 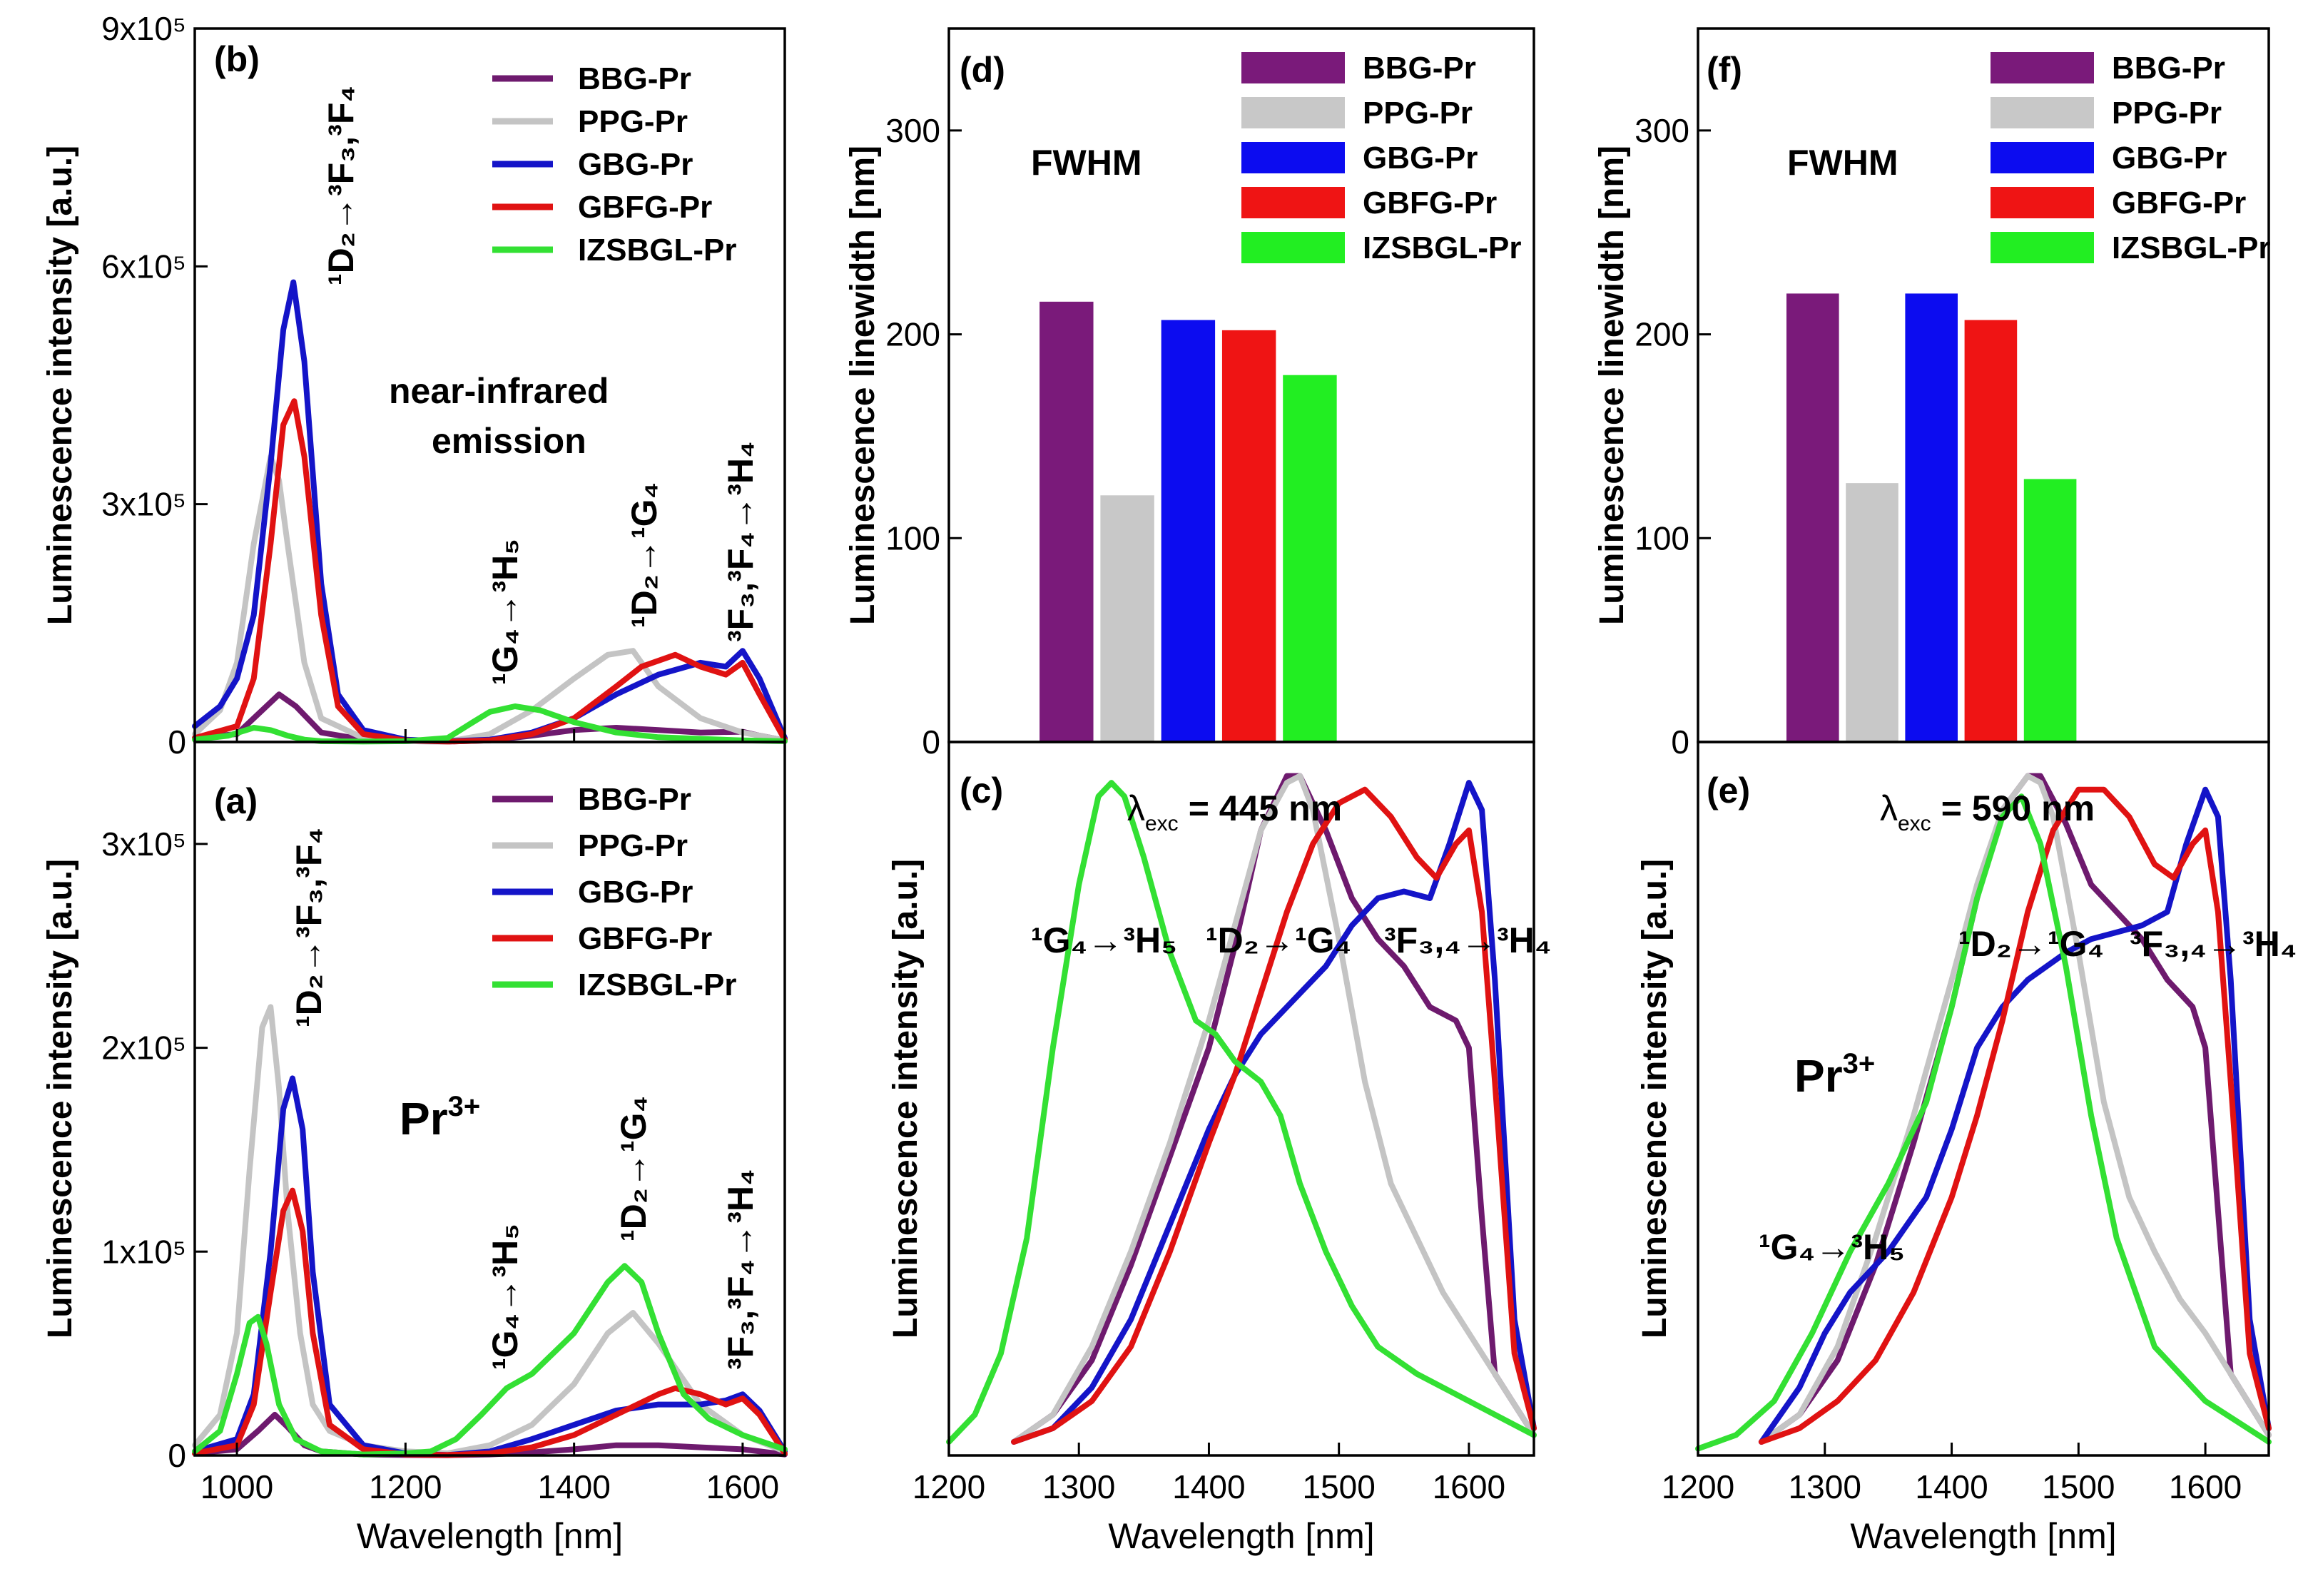 I want to click on y-axis-title-b: Luminescence intensity [a.u.], so click(x=60, y=385).